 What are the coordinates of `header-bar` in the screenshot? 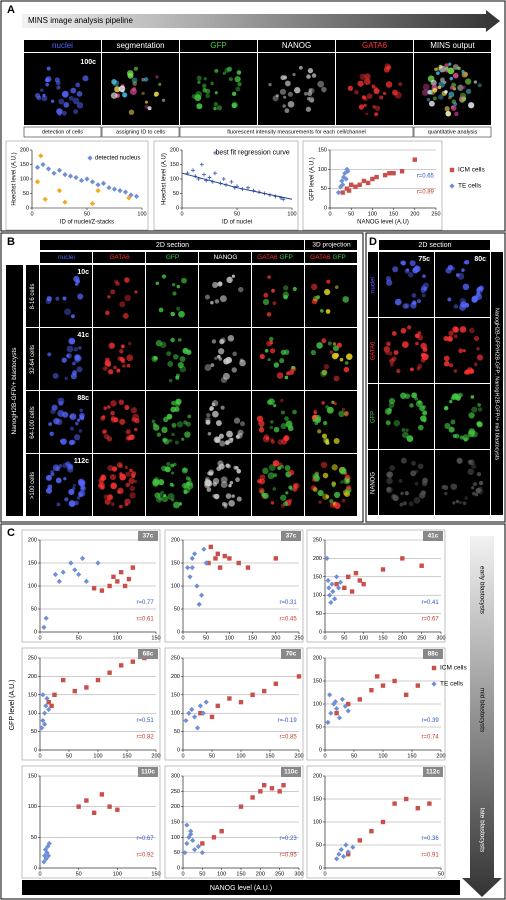 It's located at (172, 245).